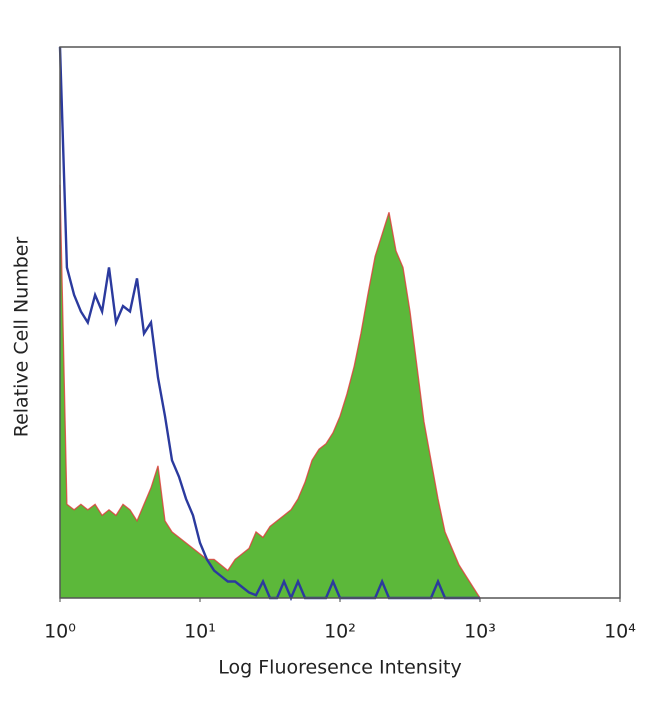 This screenshot has height=704, width=650. I want to click on x-tick-label: 10⁰, so click(60, 632).